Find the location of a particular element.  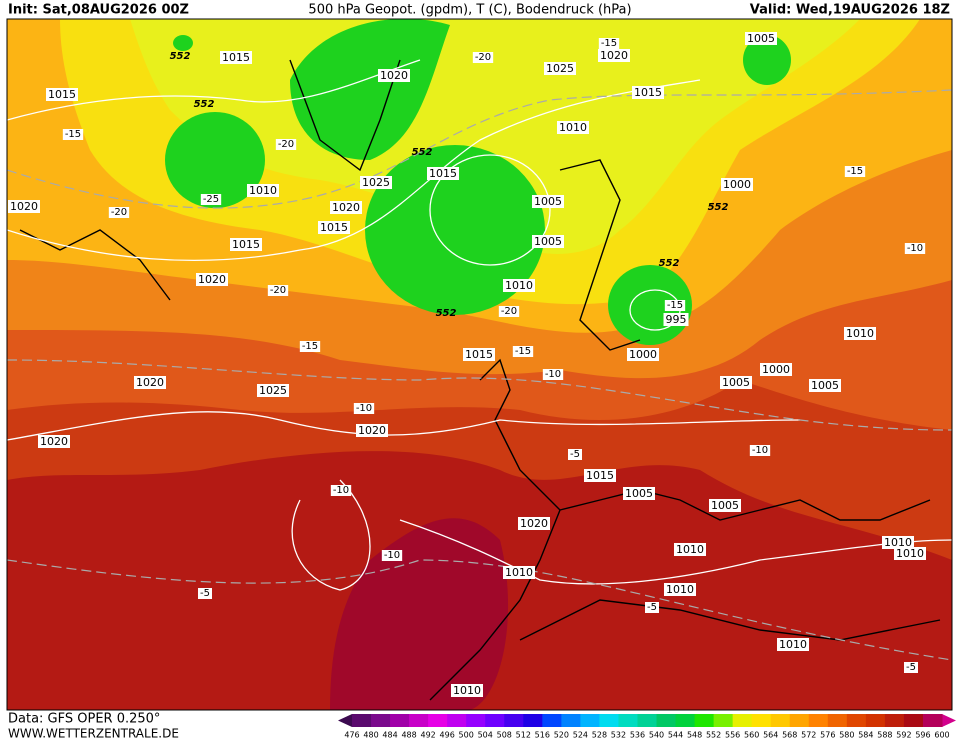

colorbar-label: 600 is located at coordinates (941, 735).